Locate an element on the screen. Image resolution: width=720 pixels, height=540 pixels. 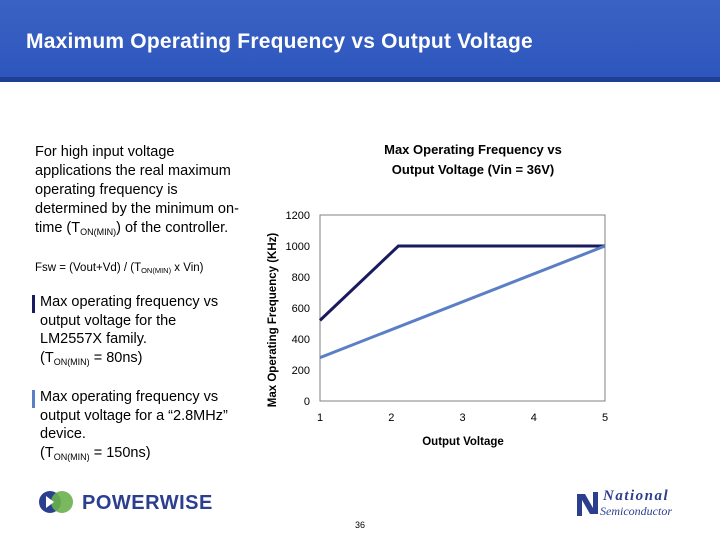
national-wordmark: National is located at coordinates (636, 496).